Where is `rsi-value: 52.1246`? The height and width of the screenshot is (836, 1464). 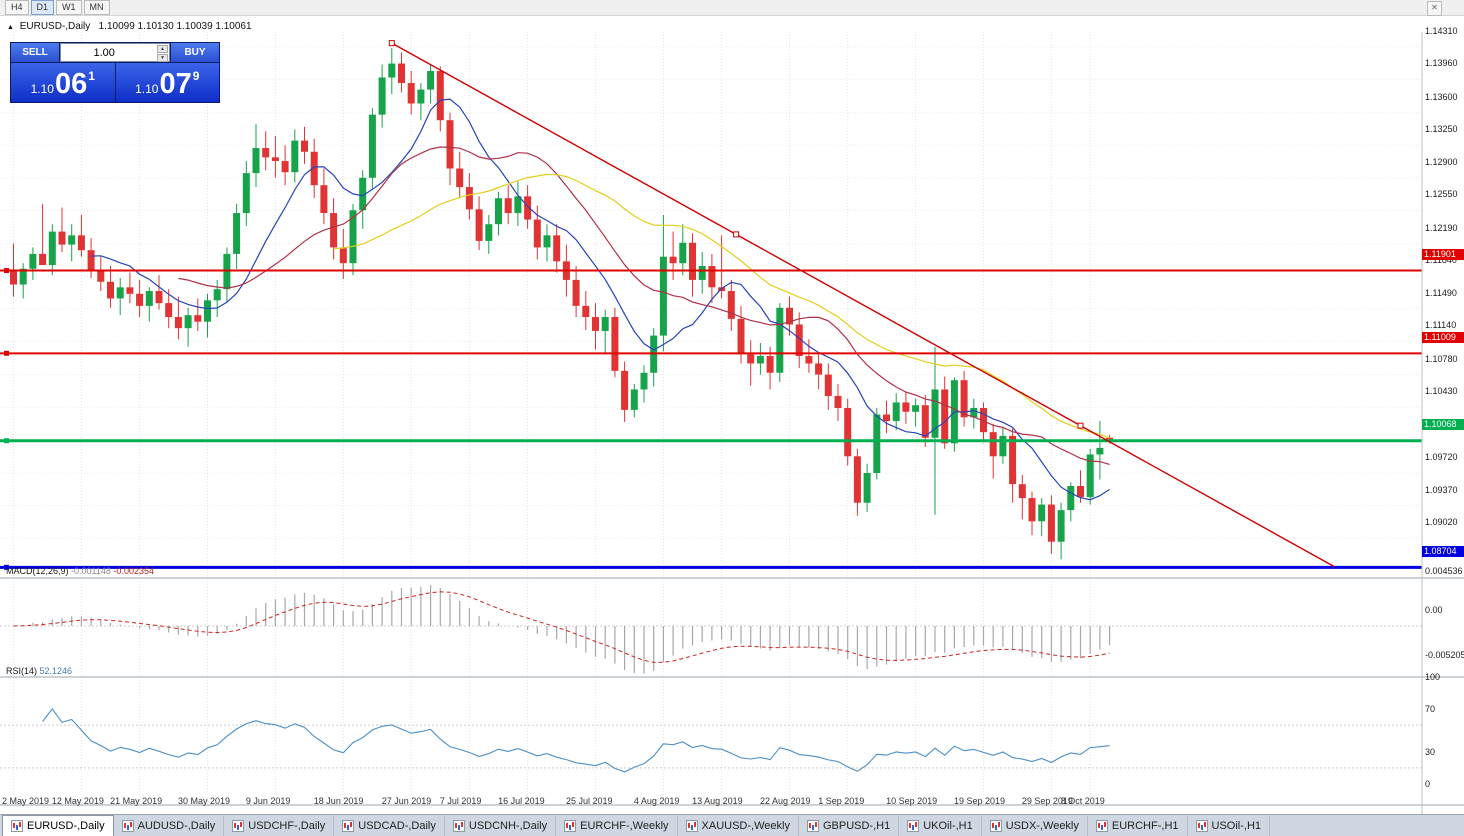 rsi-value: 52.1246 is located at coordinates (56, 671).